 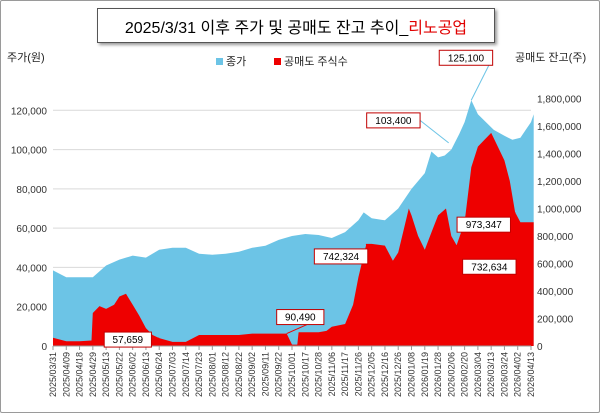 I want to click on y-left-tick-label: 0, so click(x=44, y=347).